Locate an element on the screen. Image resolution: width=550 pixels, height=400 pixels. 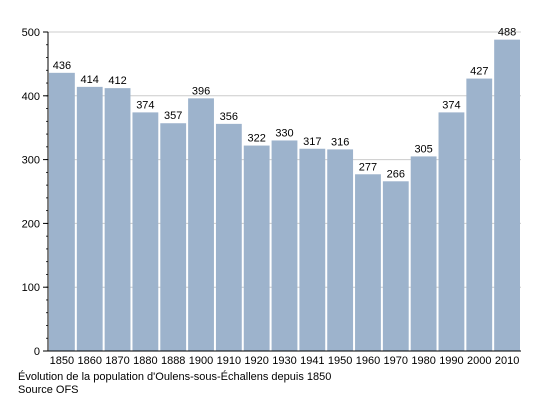
data-label-1860: 414 is located at coordinates (90, 80).